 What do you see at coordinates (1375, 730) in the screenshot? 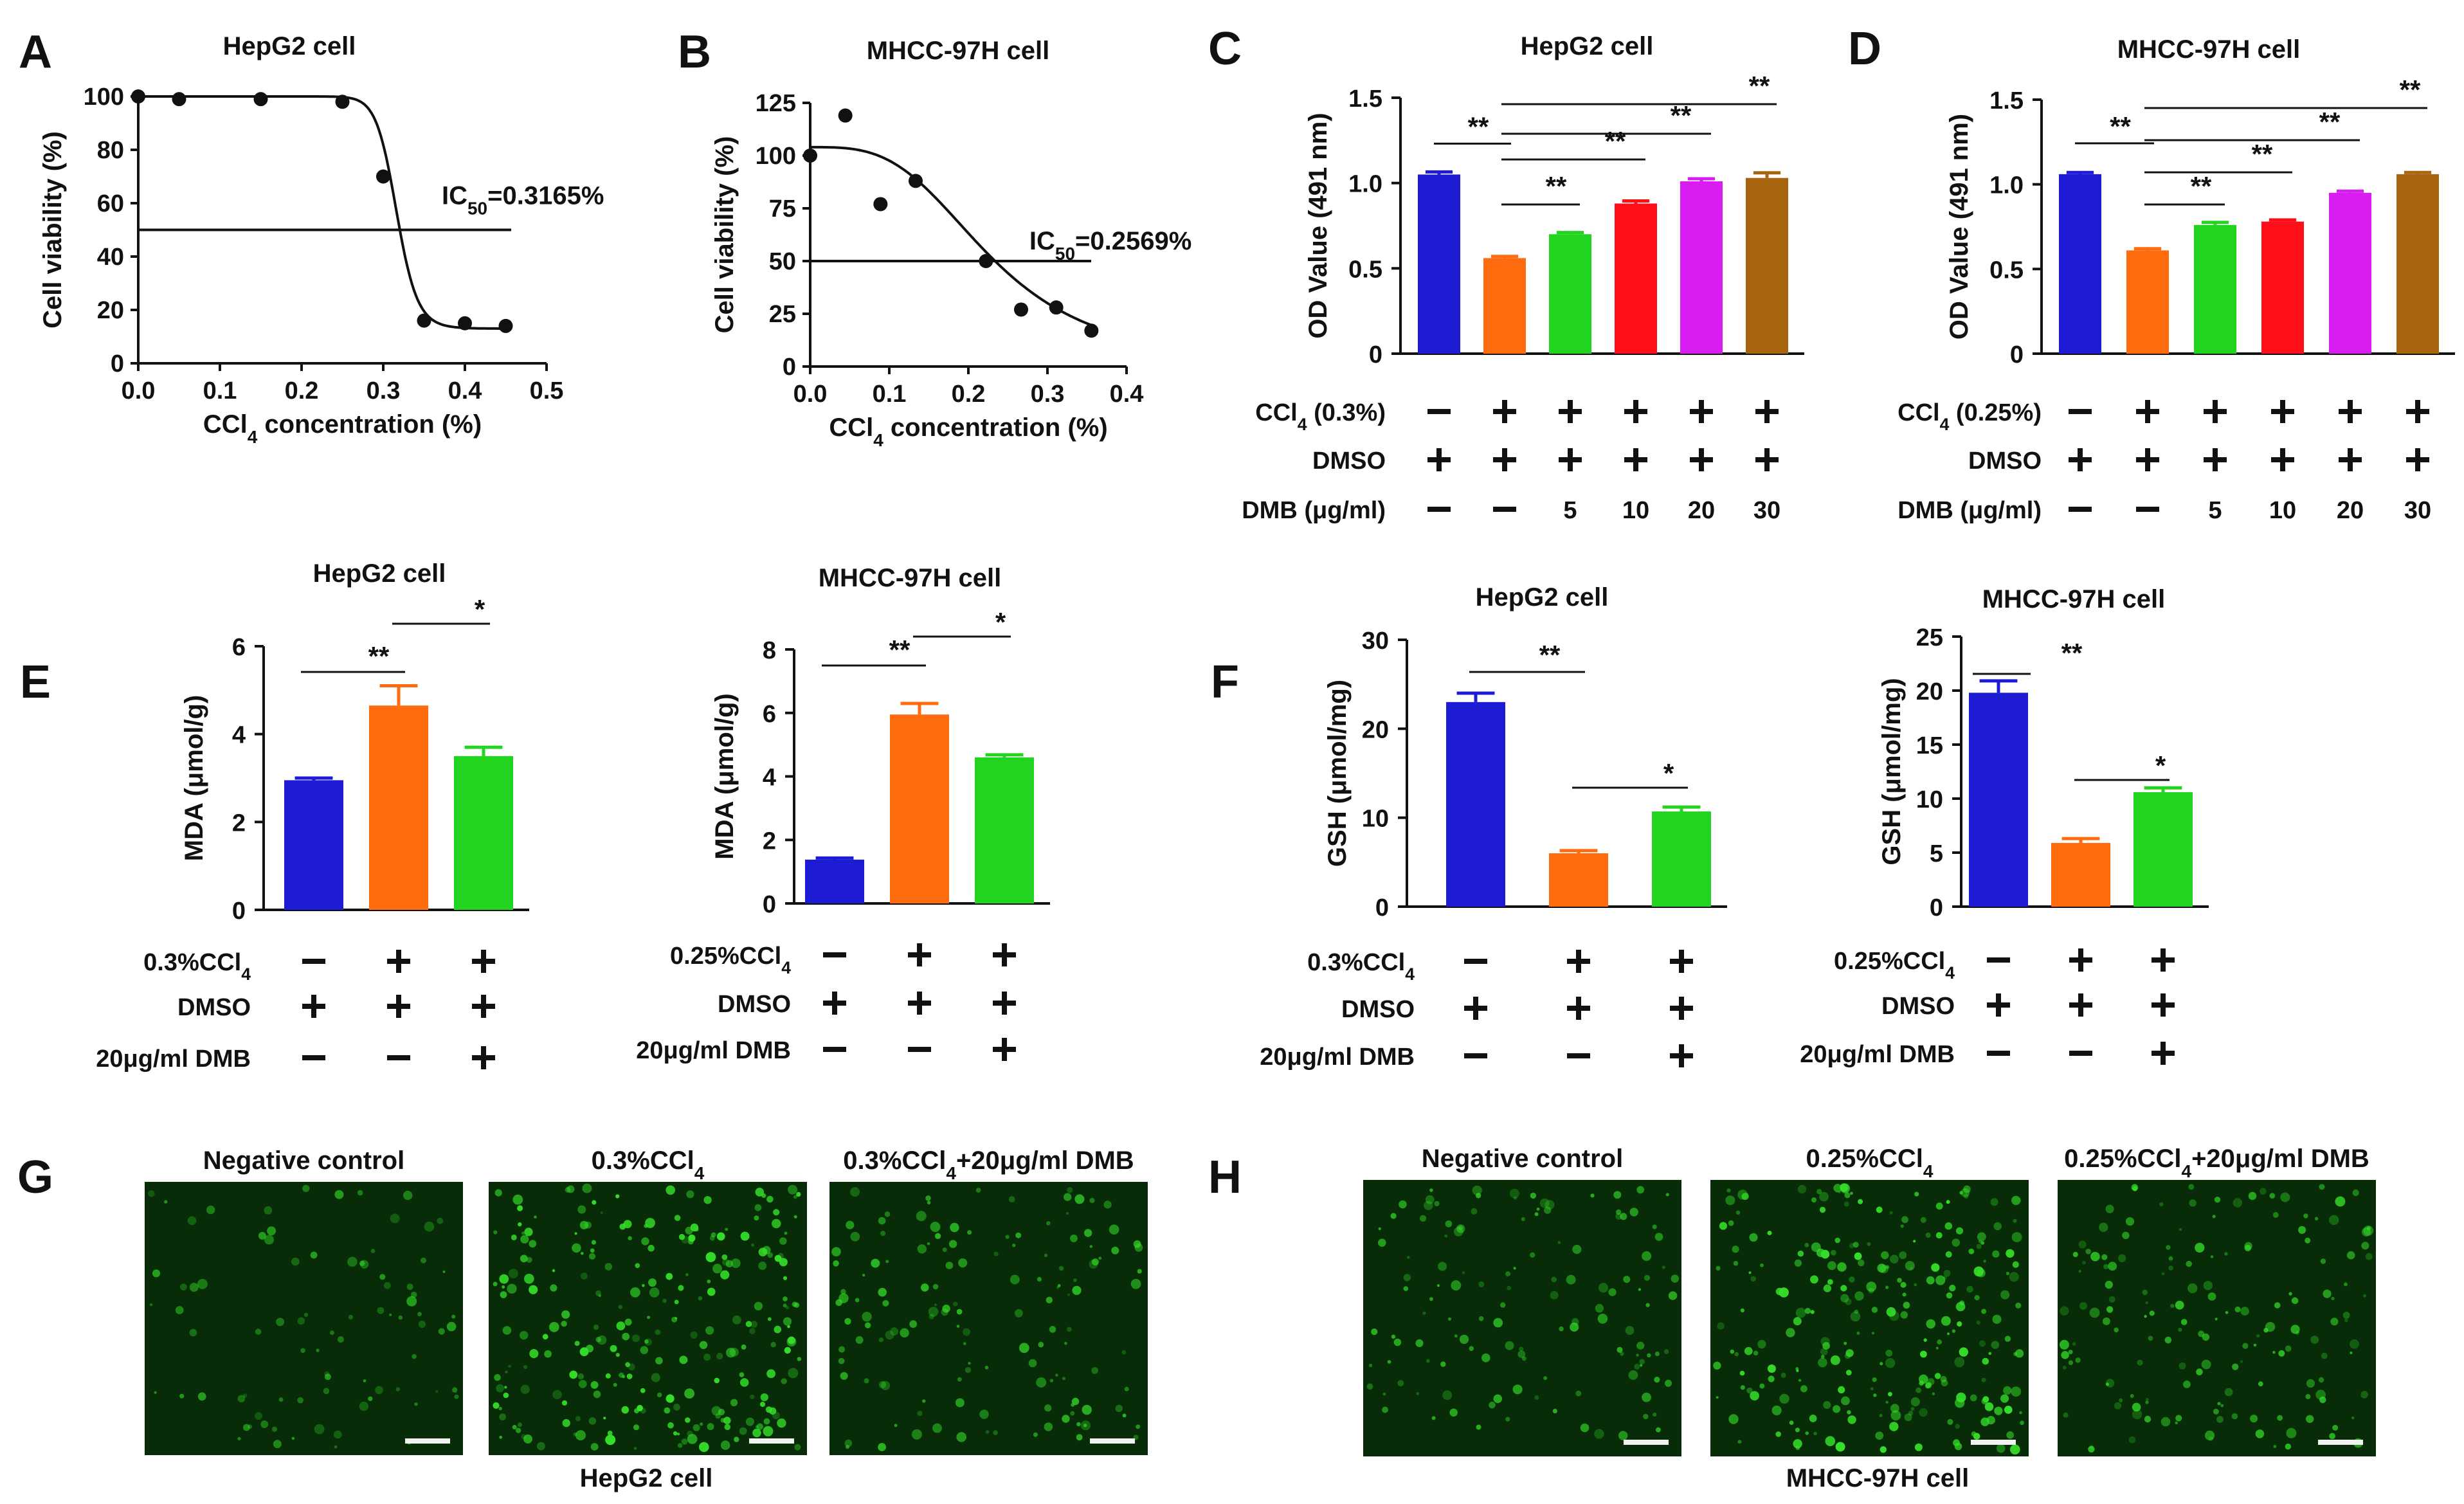
I see `y-tick-label: 20` at bounding box center [1375, 730].